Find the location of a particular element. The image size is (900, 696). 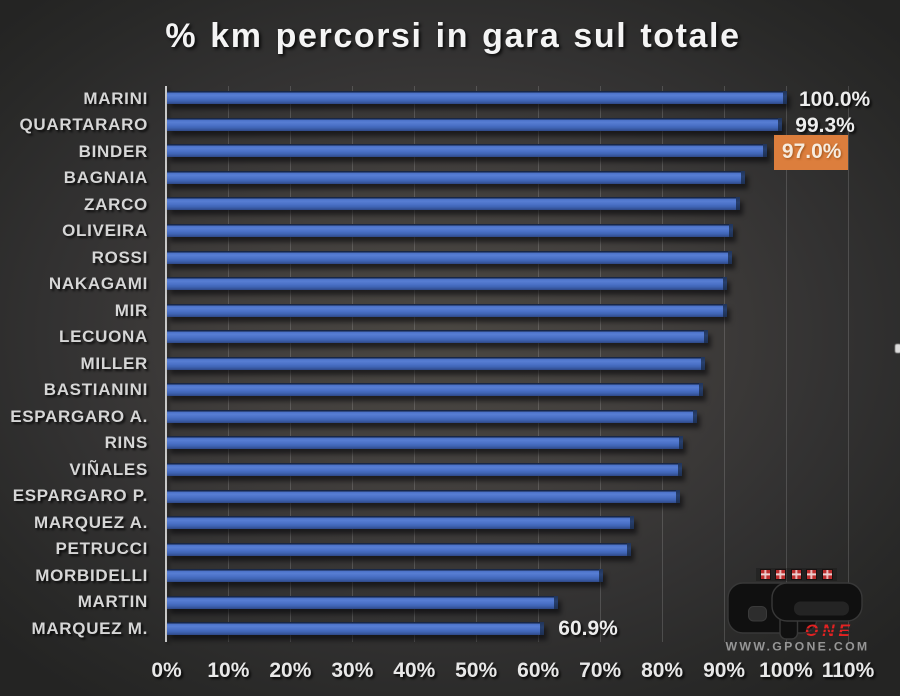

svg-text: ONE is located at coordinates (829, 630).